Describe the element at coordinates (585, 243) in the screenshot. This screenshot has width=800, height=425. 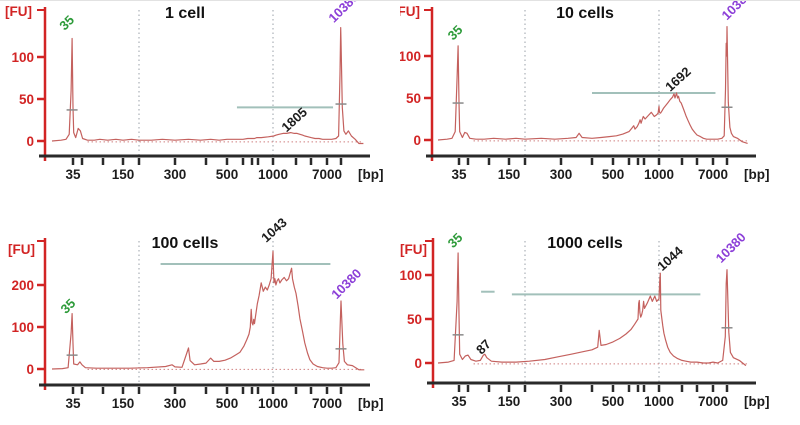
I see `panel-title: 1000 cells` at that location.